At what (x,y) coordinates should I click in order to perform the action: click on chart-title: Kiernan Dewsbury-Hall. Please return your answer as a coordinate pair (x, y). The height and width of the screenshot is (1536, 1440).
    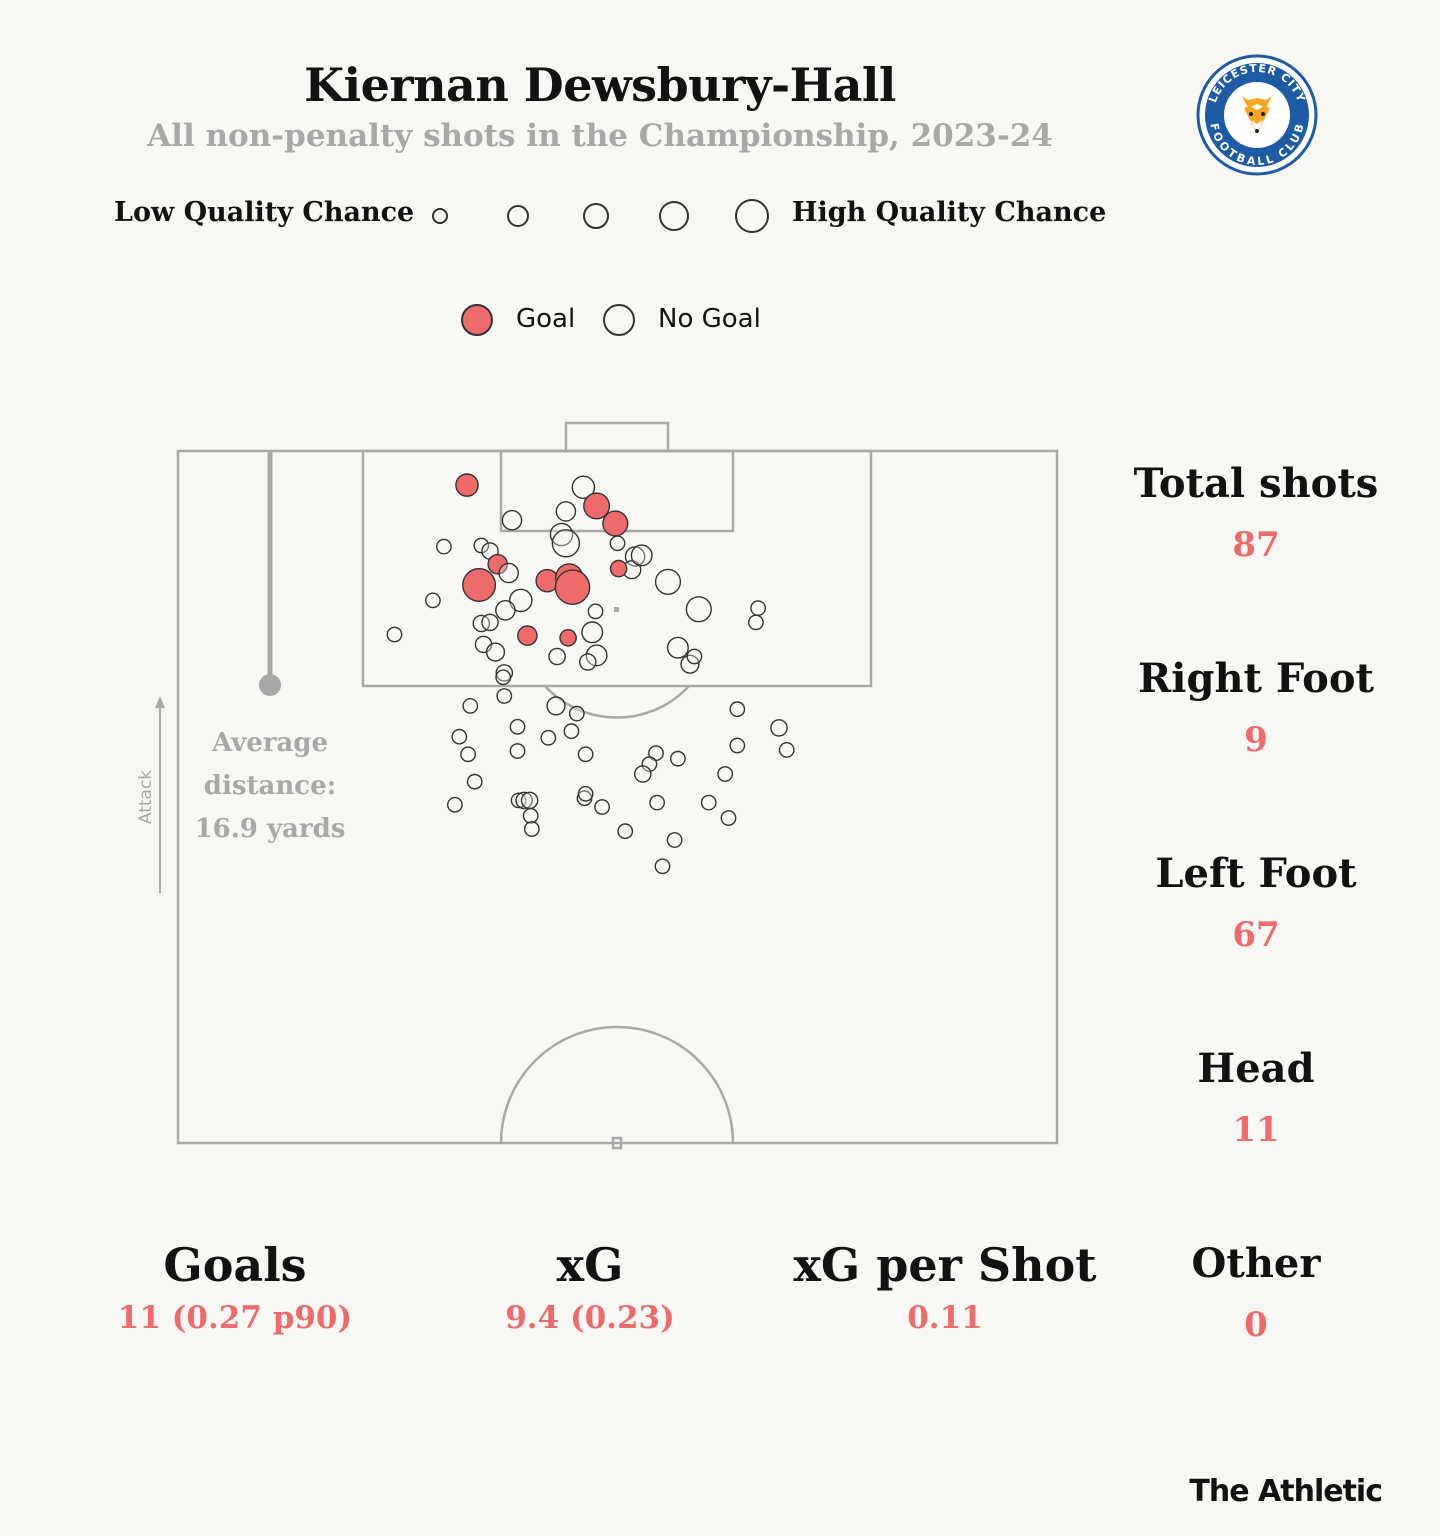
    Looking at the image, I should click on (600, 85).